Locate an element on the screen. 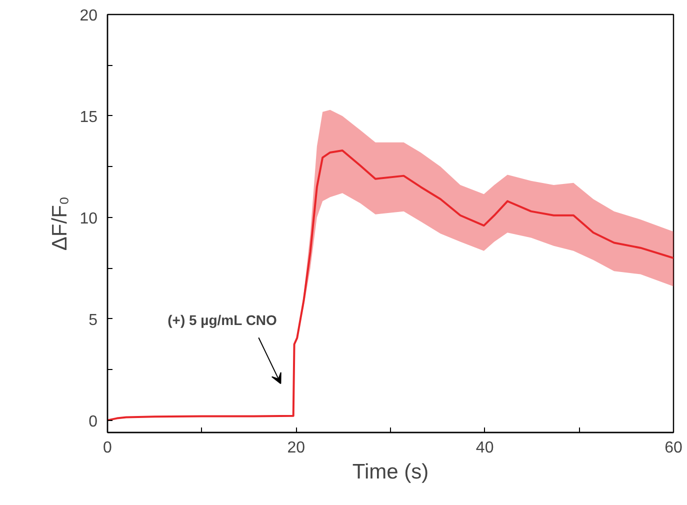  x-tick-label: 0 is located at coordinates (107, 448).